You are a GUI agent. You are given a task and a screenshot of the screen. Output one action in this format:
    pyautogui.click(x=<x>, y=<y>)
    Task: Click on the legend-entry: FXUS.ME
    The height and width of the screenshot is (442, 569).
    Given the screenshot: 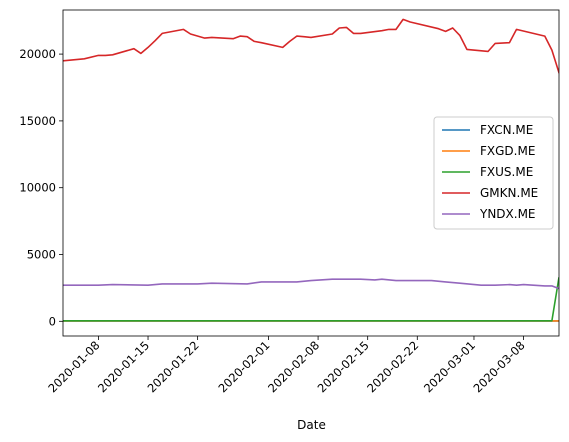 What is the action you would take?
    pyautogui.click(x=506, y=172)
    